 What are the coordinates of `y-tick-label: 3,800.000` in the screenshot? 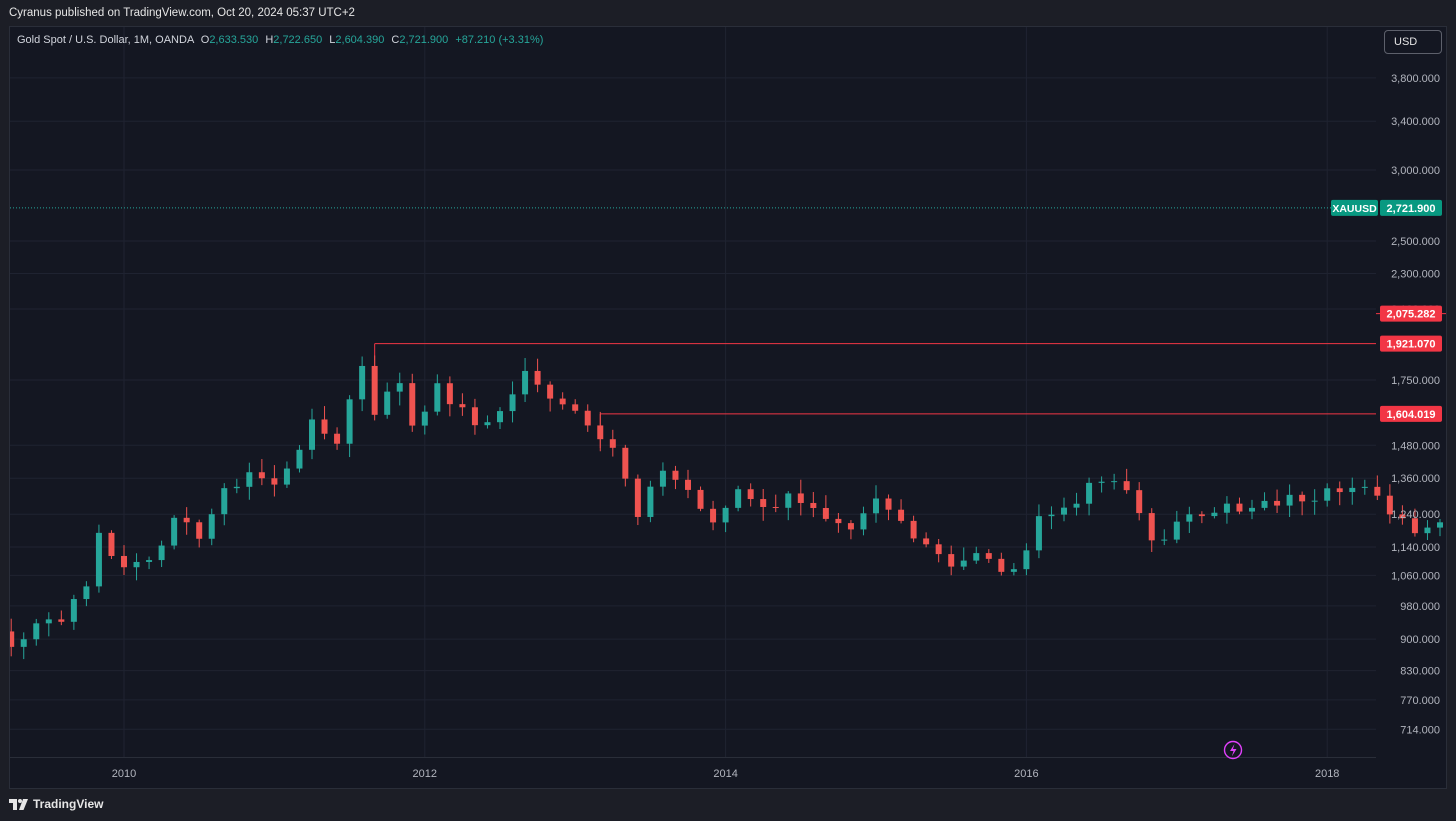 It's located at (1415, 79).